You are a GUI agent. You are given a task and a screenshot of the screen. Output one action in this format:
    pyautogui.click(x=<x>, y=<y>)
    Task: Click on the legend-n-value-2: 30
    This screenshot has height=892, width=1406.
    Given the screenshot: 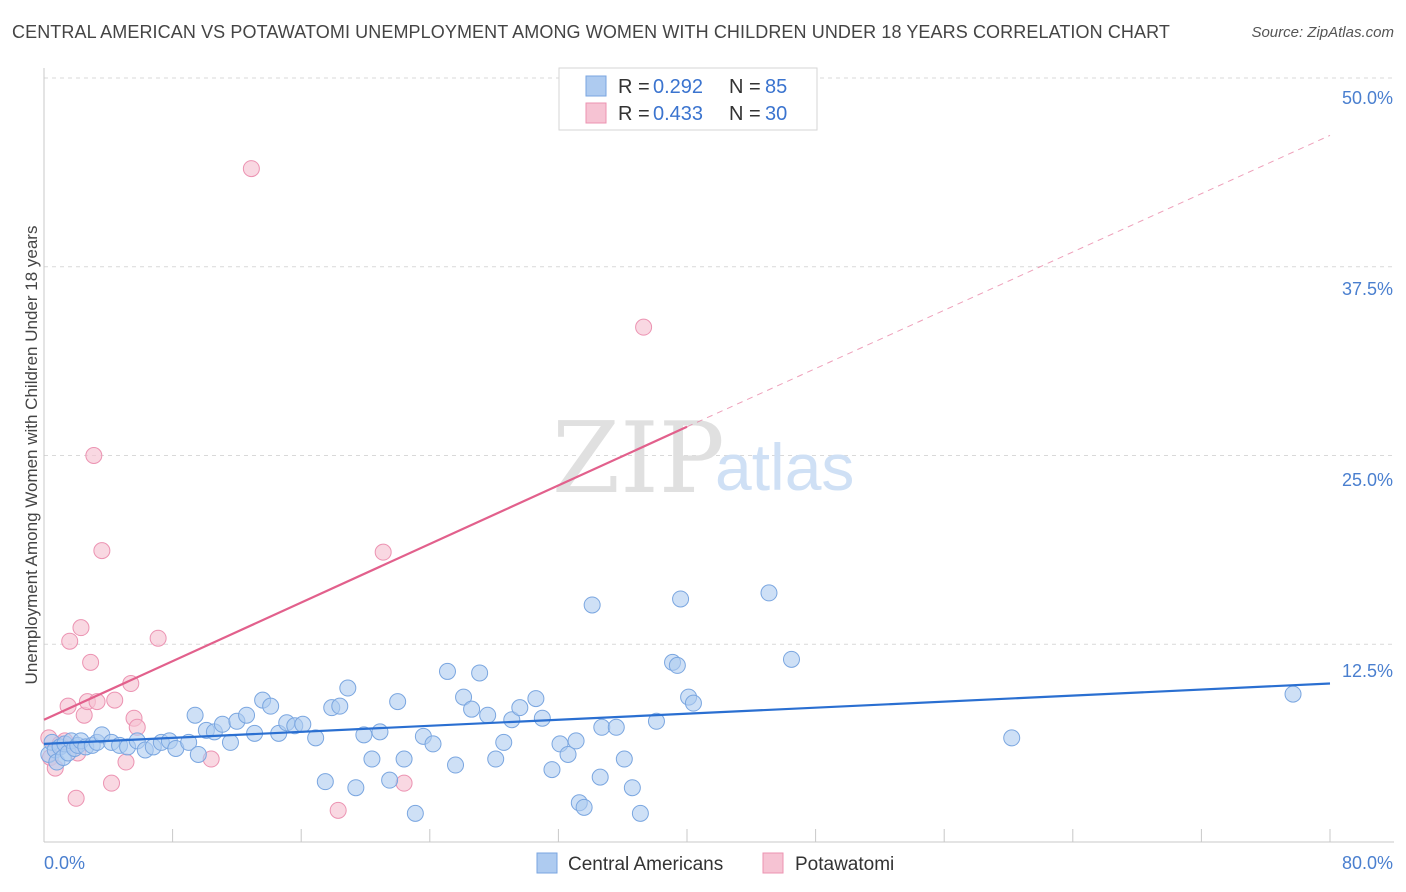 What is the action you would take?
    pyautogui.click(x=776, y=114)
    